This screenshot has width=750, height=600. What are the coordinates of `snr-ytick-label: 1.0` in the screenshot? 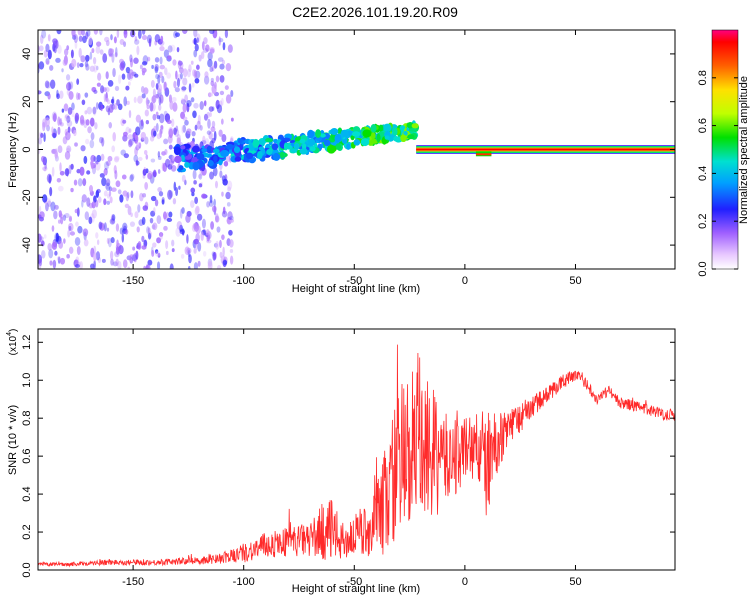 It's located at (27, 380).